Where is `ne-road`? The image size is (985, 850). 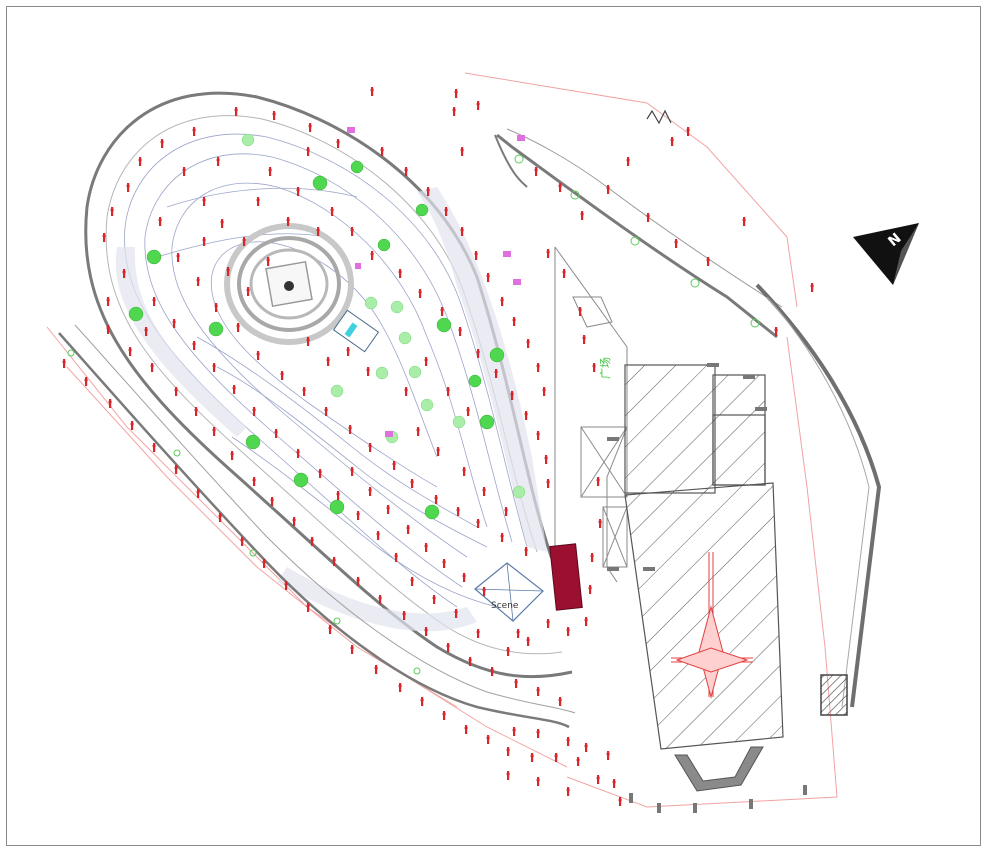
ne-road is located at coordinates (638, 233).